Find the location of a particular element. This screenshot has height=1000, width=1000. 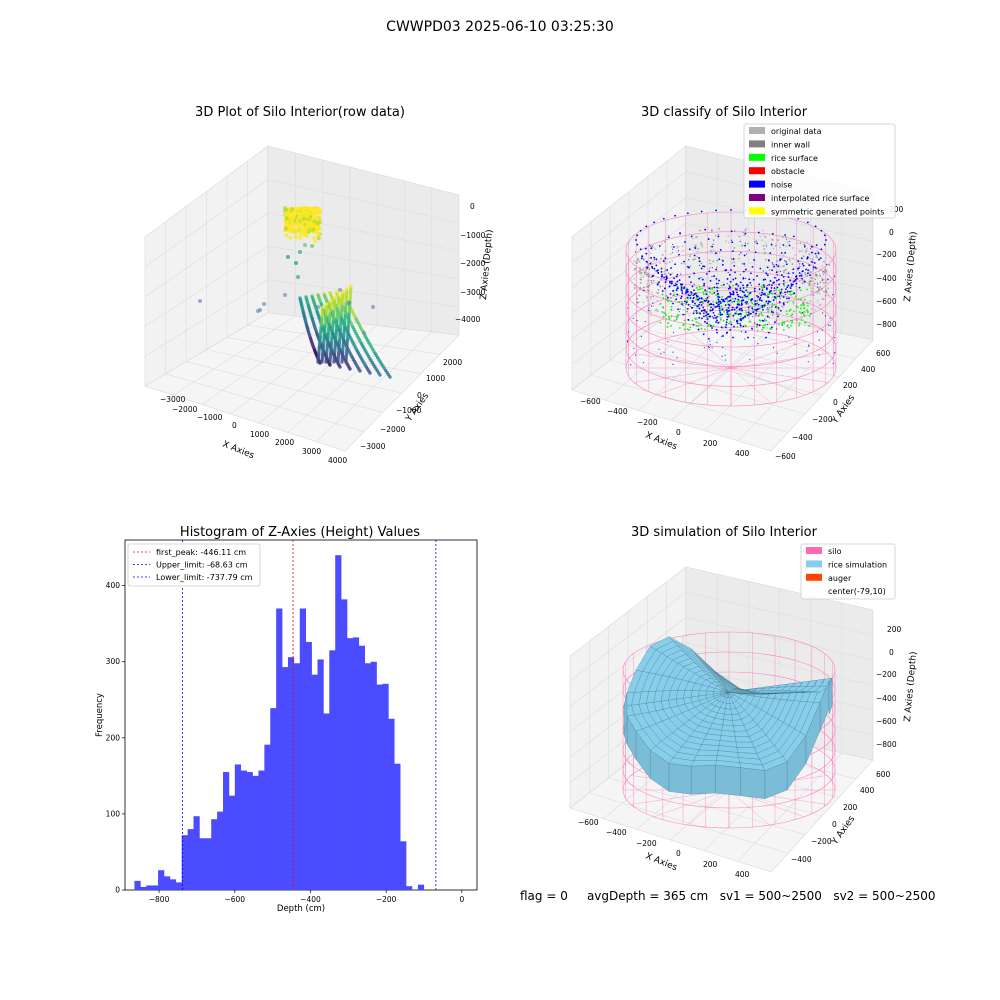

sim-legend-frame is located at coordinates (848, 571).